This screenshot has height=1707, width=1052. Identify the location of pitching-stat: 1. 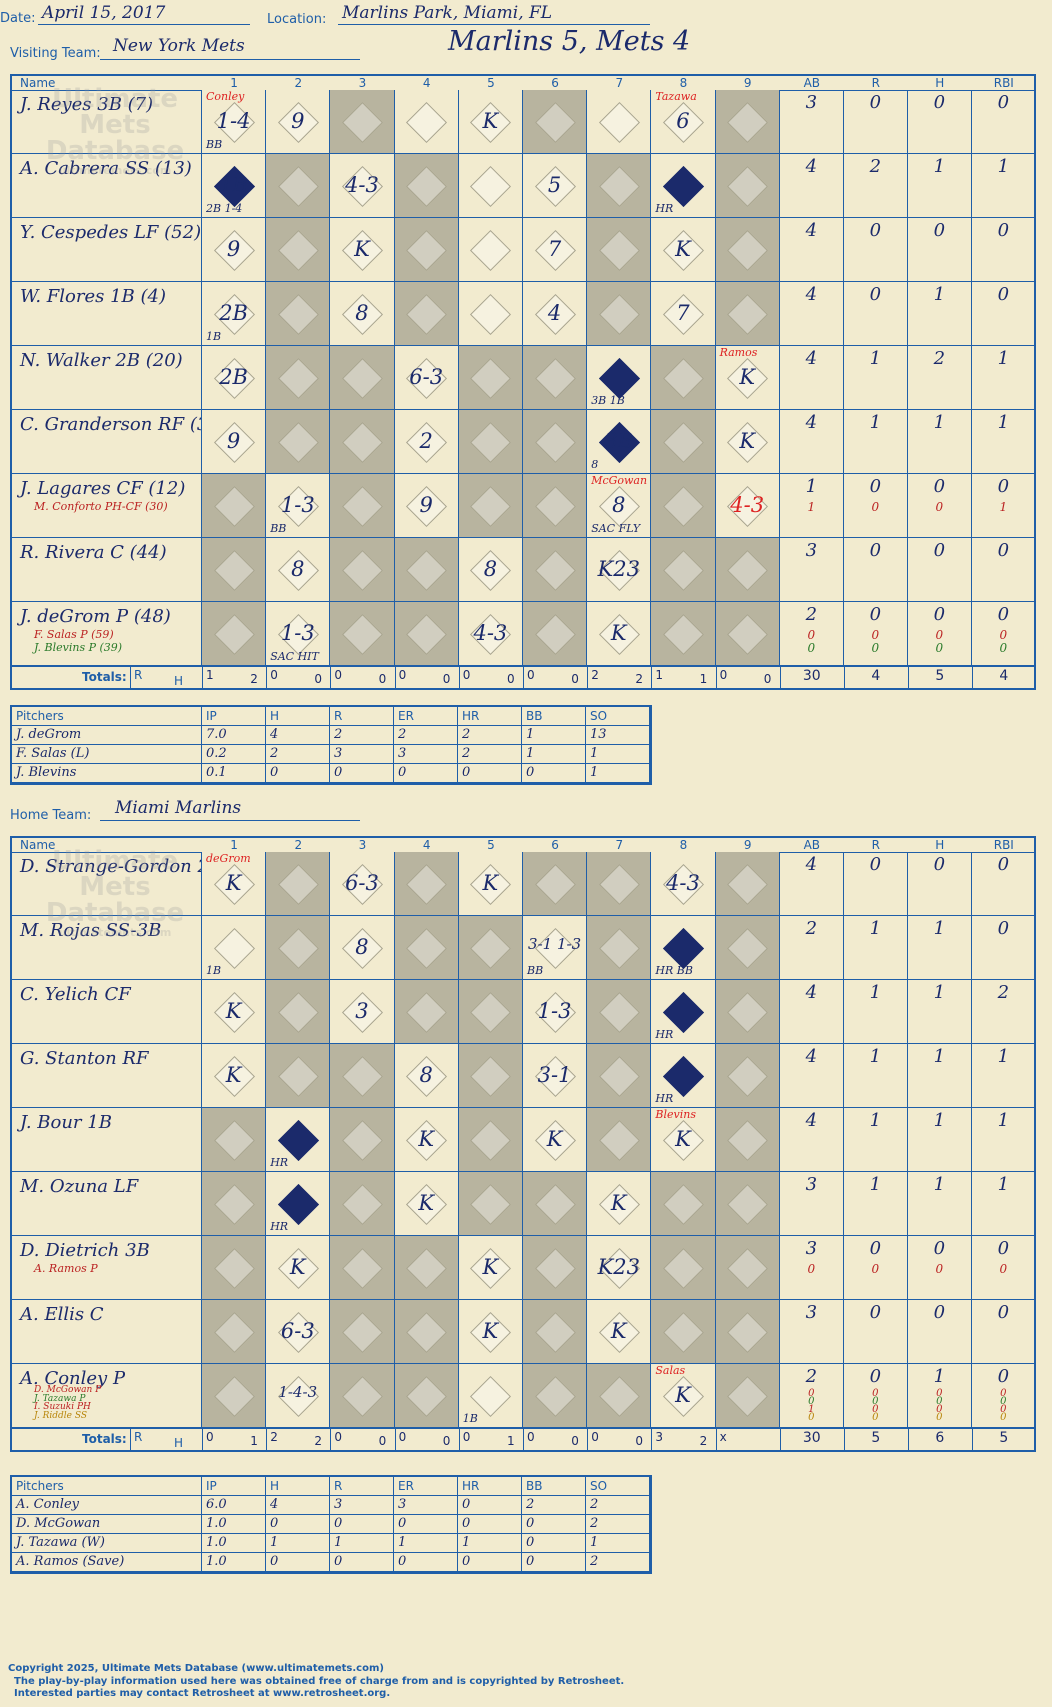
(490, 1543).